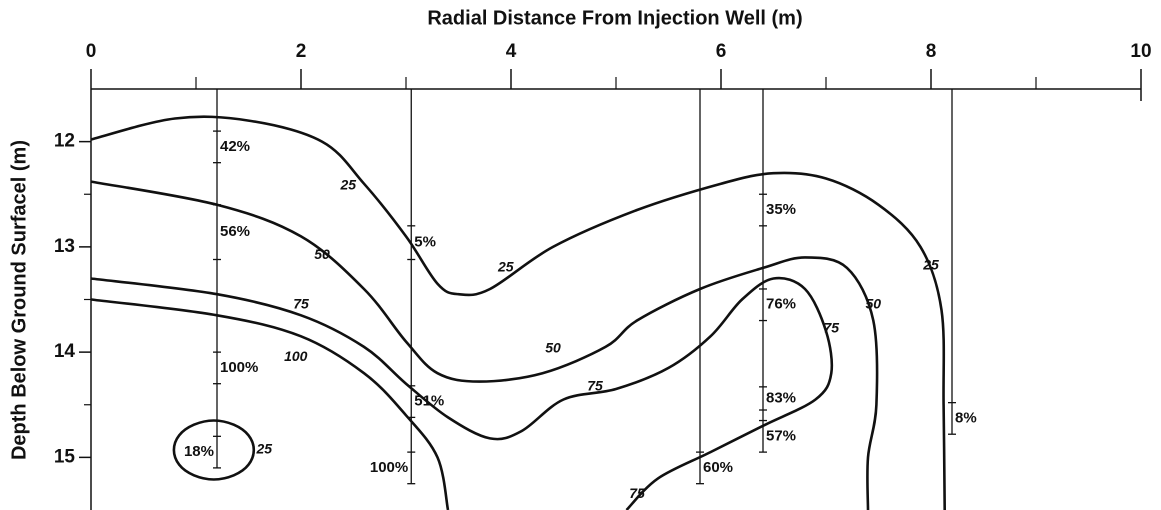  Describe the element at coordinates (781, 304) in the screenshot. I see `sample-label: 76%` at that location.